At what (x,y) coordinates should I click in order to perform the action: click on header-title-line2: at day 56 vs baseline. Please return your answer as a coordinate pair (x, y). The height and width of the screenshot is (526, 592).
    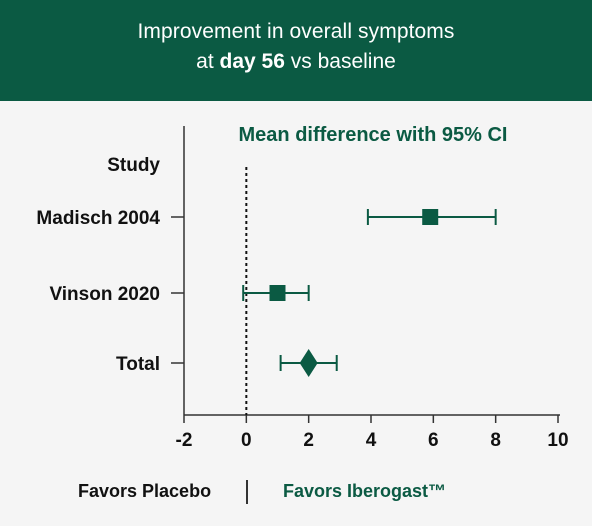
    Looking at the image, I should click on (296, 62).